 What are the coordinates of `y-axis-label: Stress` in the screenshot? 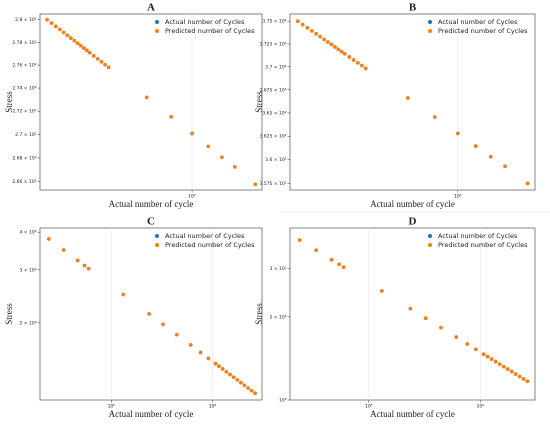 It's located at (259, 102).